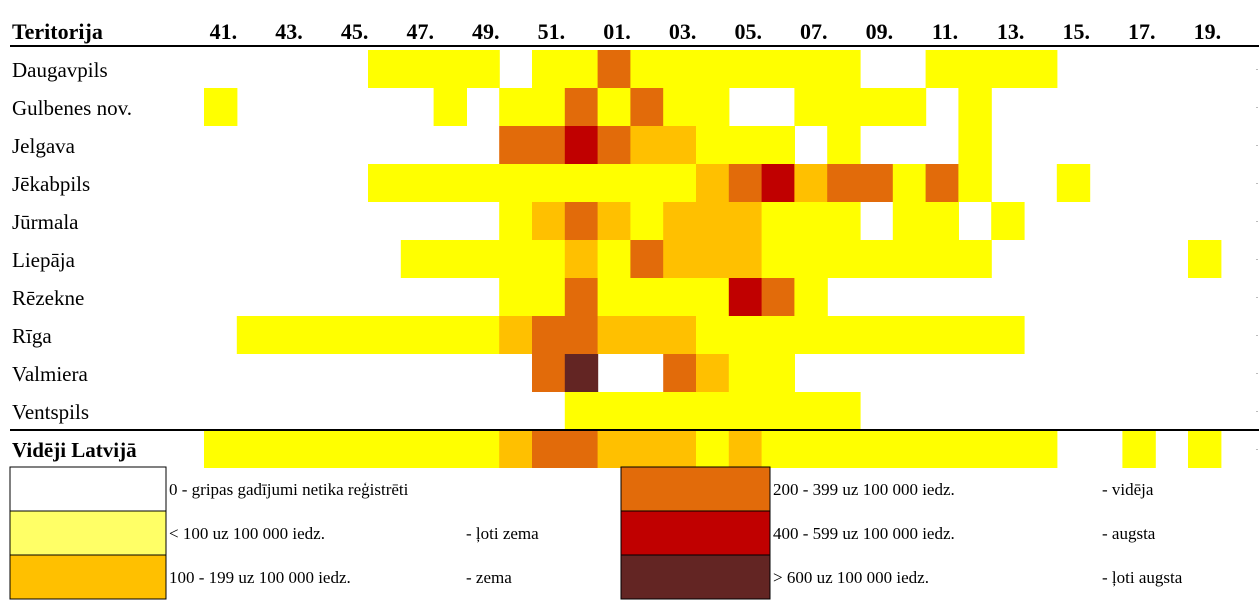 Image resolution: width=1259 pixels, height=602 pixels. What do you see at coordinates (617, 31) in the screenshot?
I see `week-label: 01.` at bounding box center [617, 31].